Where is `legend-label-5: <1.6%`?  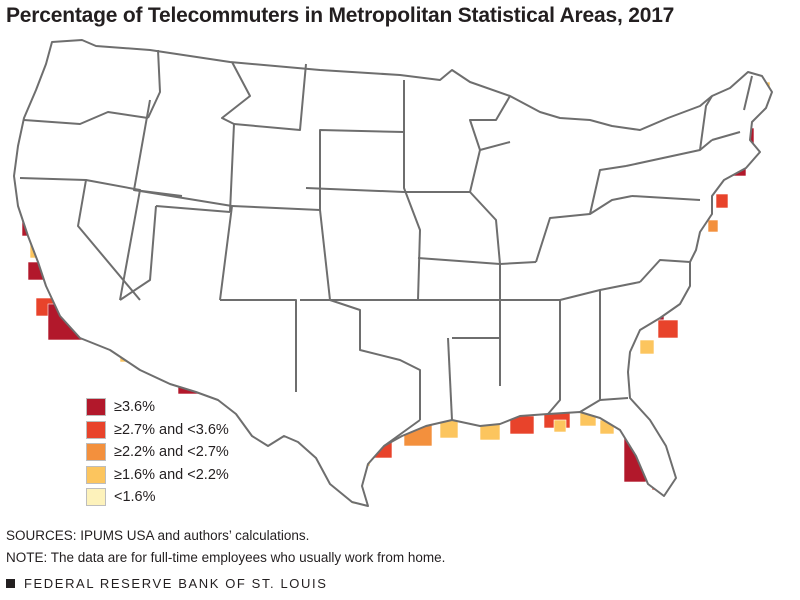
legend-label-5: <1.6% is located at coordinates (135, 497).